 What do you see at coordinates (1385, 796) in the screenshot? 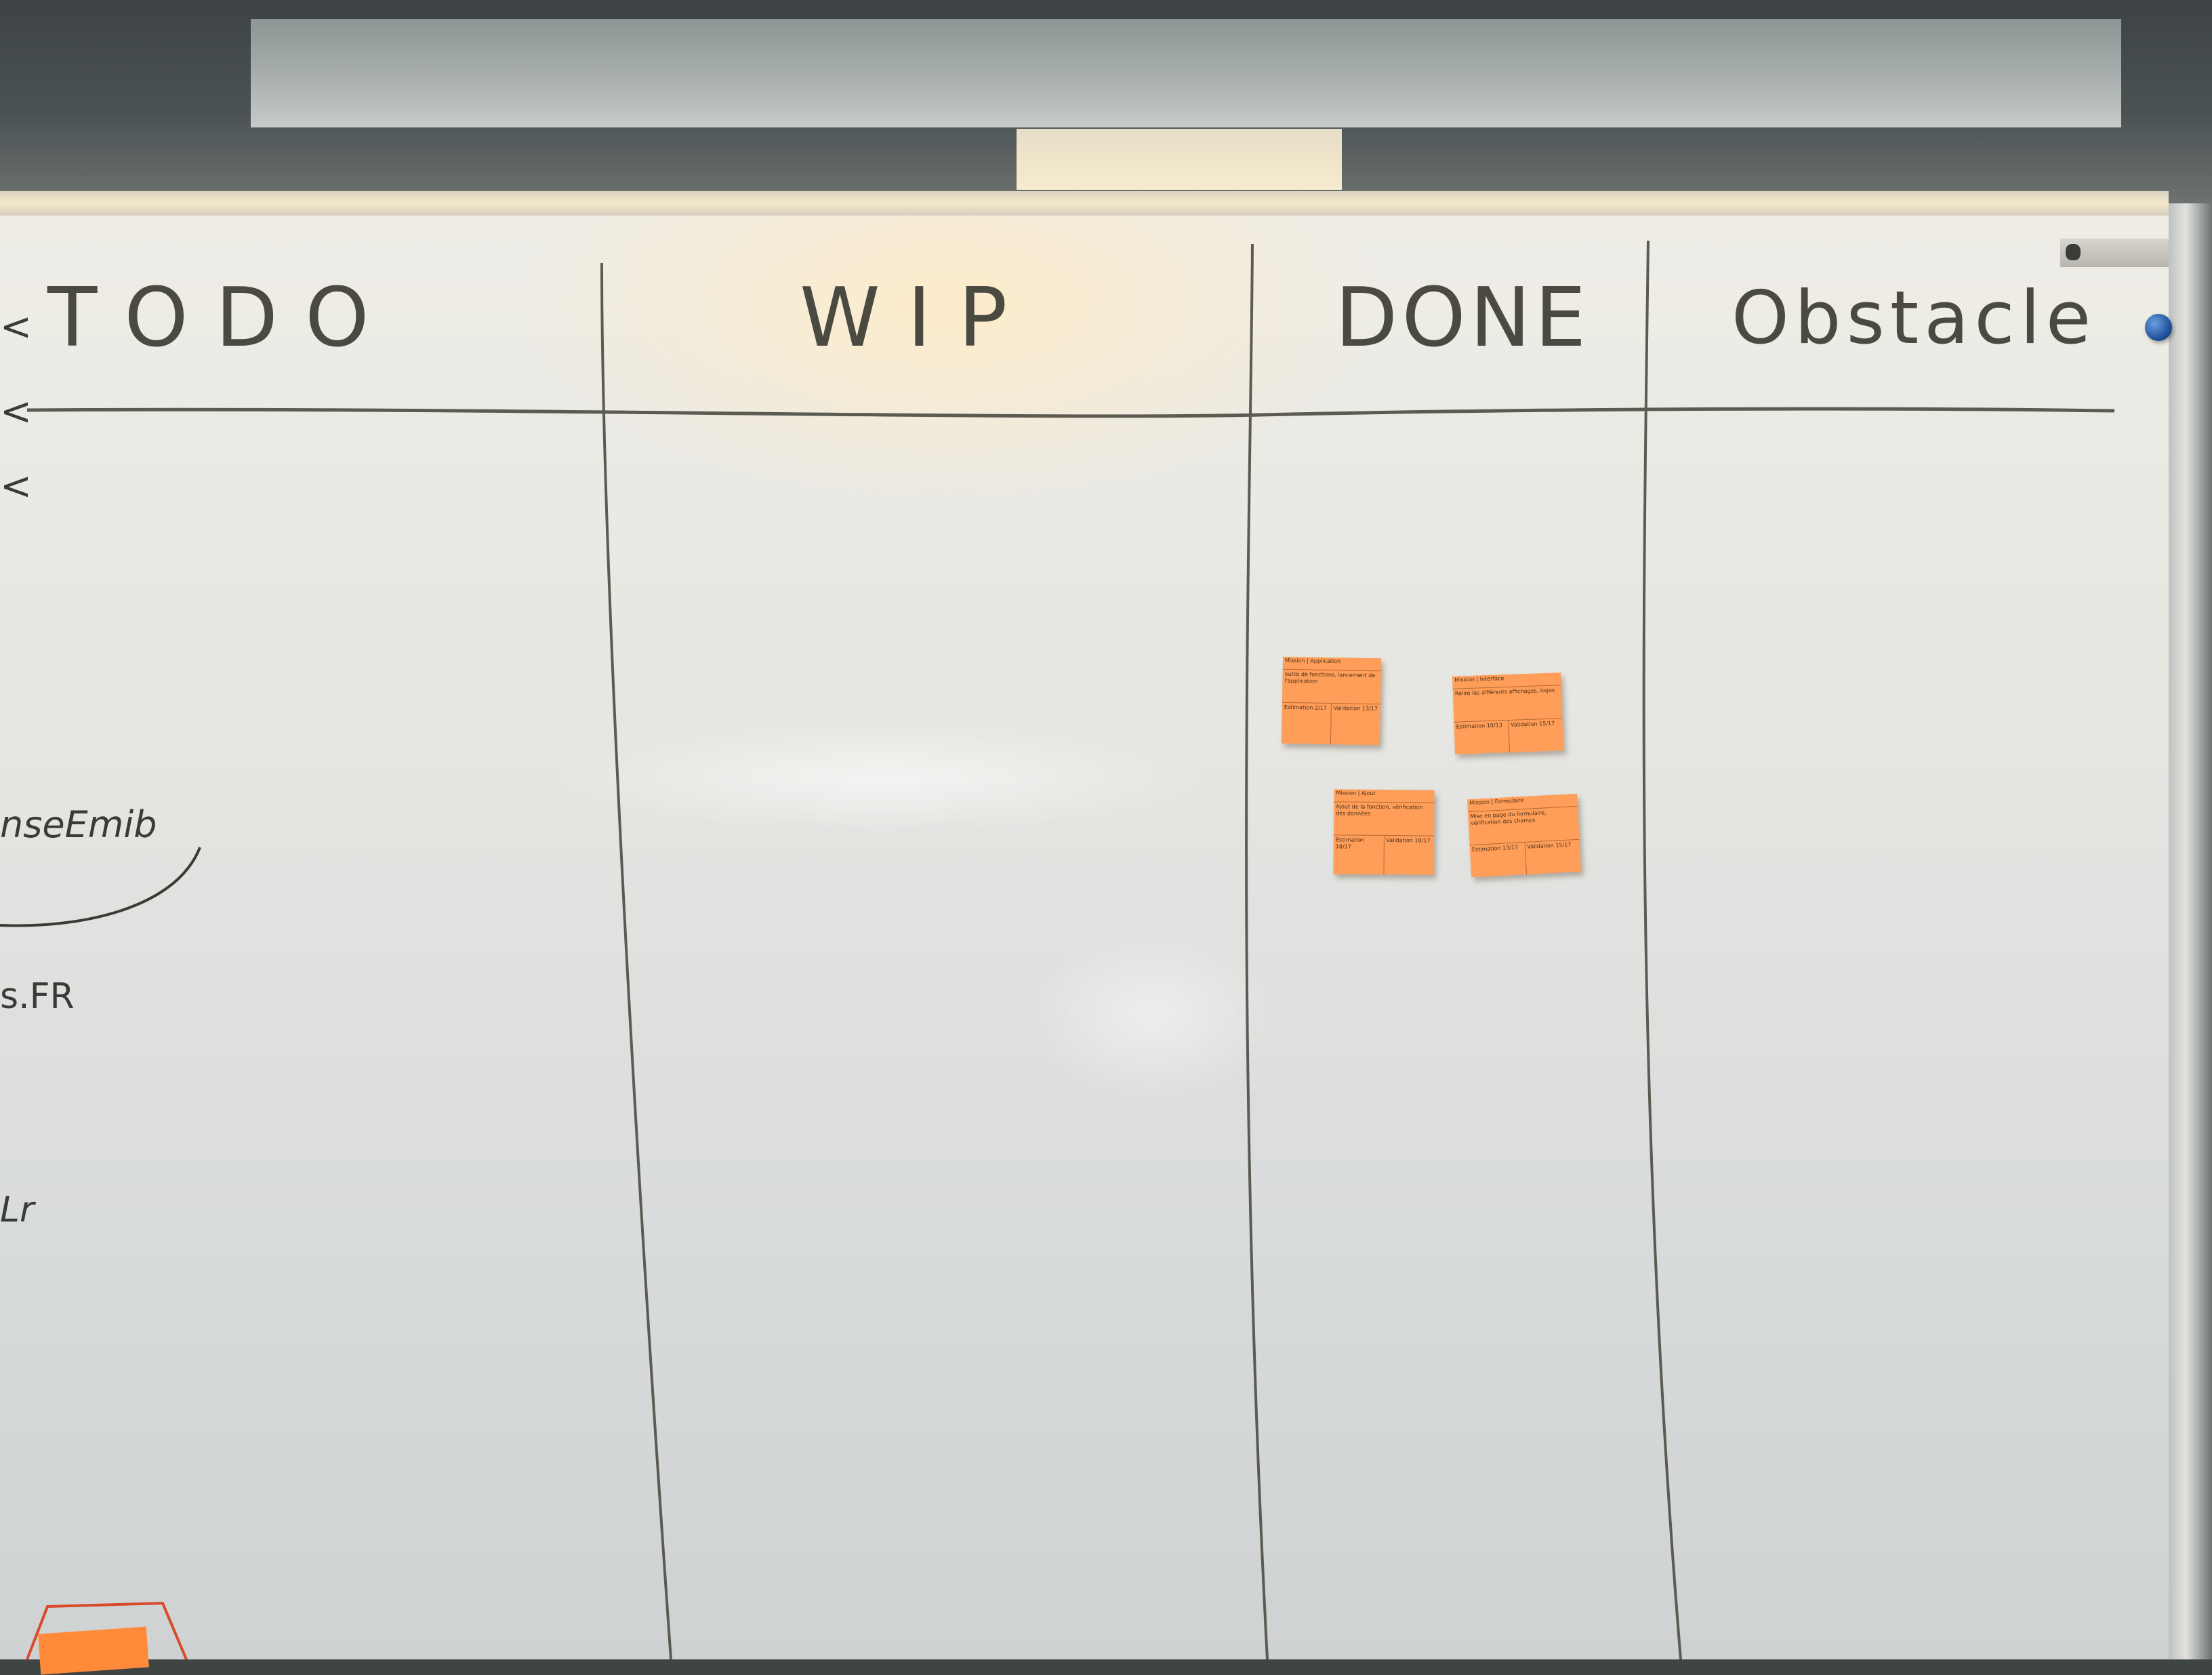
I see `sticky-note-header: Mission | Ajout` at bounding box center [1385, 796].